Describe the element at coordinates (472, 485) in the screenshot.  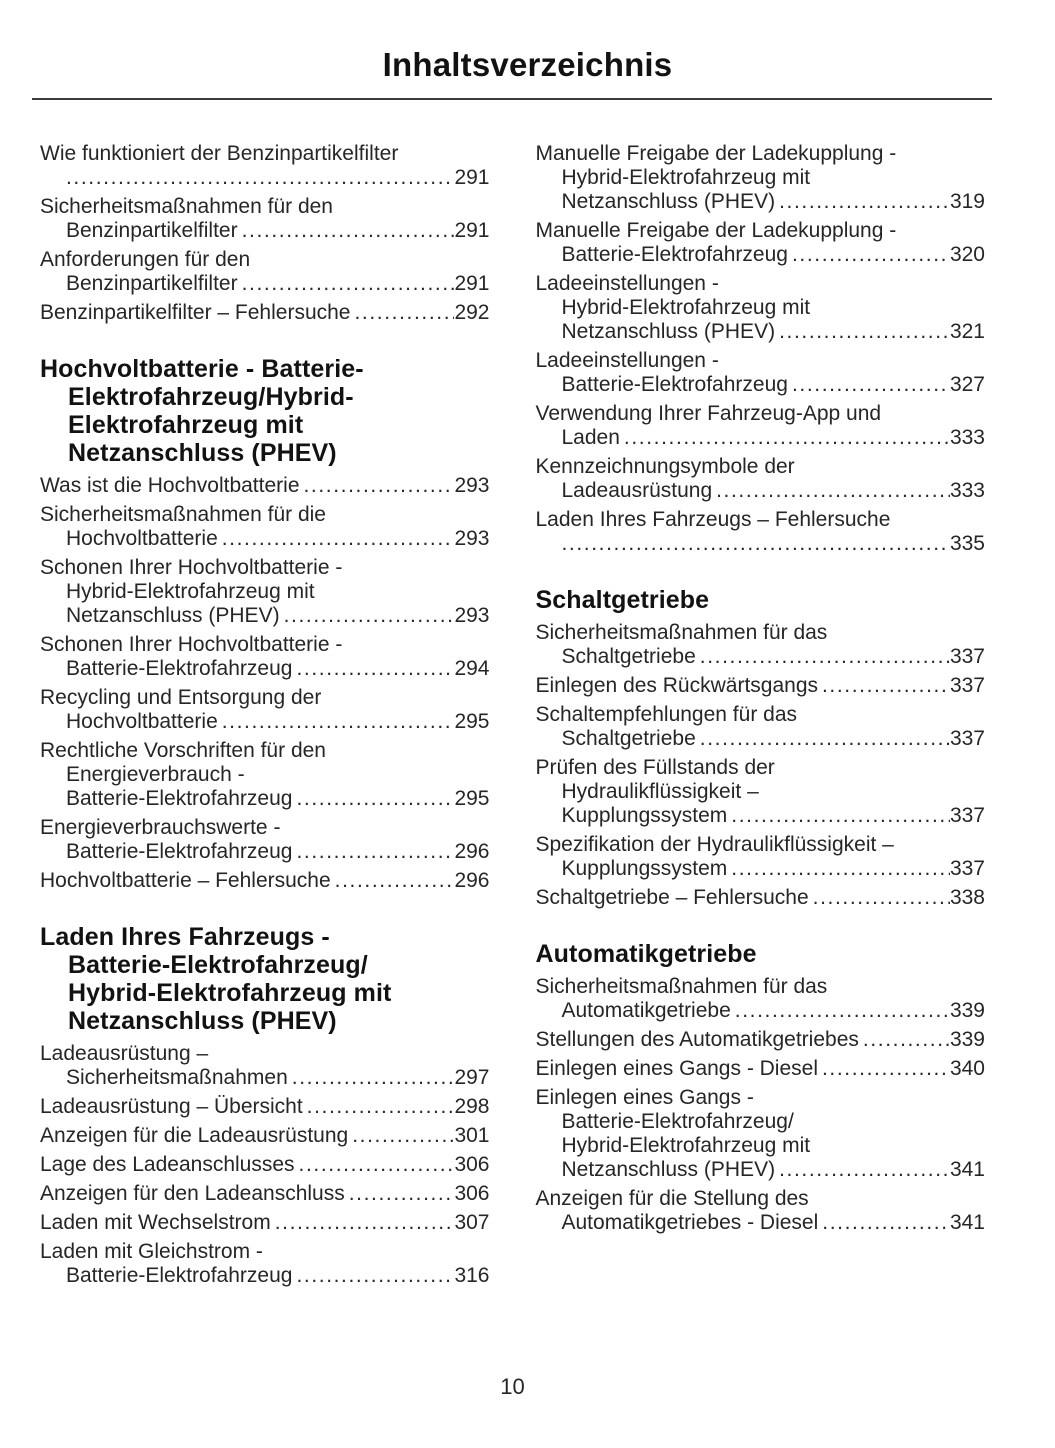
I see `page-ref: 293` at that location.